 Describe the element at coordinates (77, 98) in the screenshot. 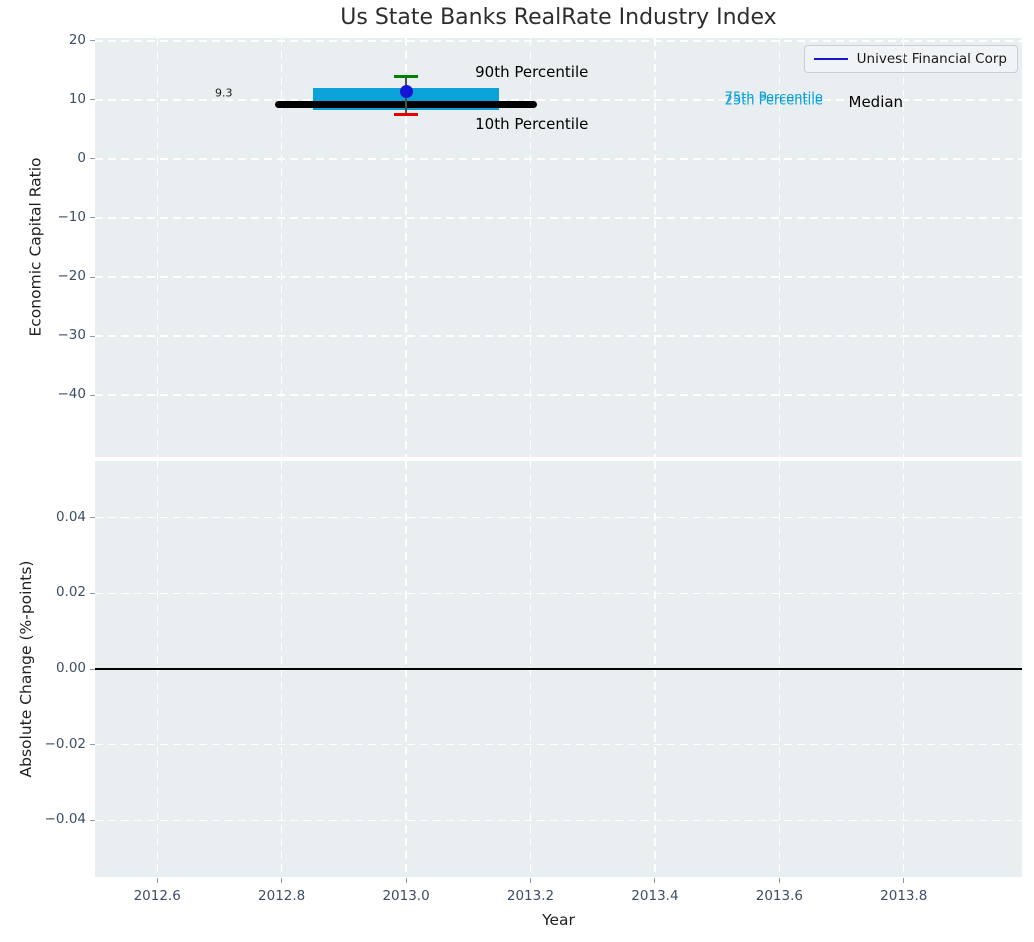

I see `top-y-tick-label: 10` at that location.